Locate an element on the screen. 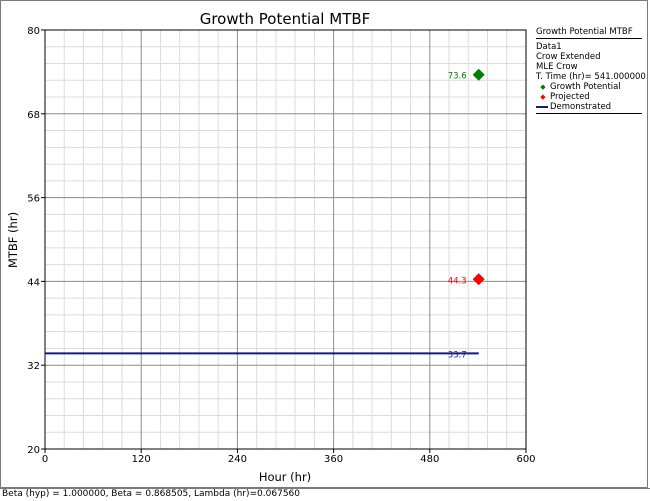 This screenshot has height=501, width=650. x-tick-label: 240 is located at coordinates (237, 459).